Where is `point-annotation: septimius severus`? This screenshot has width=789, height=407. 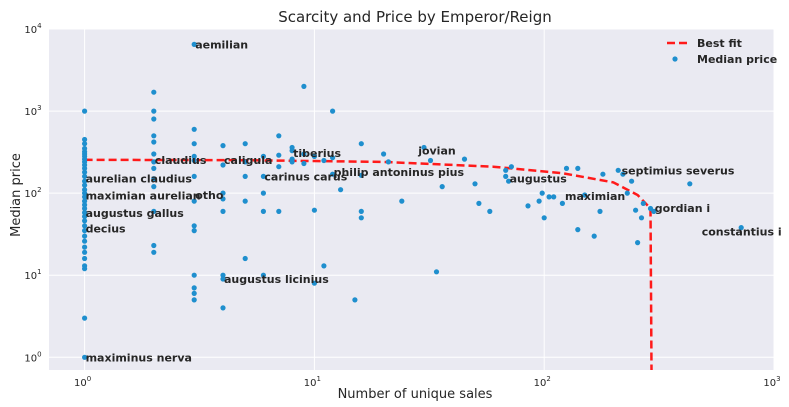
point-annotation: septimius severus is located at coordinates (678, 171).